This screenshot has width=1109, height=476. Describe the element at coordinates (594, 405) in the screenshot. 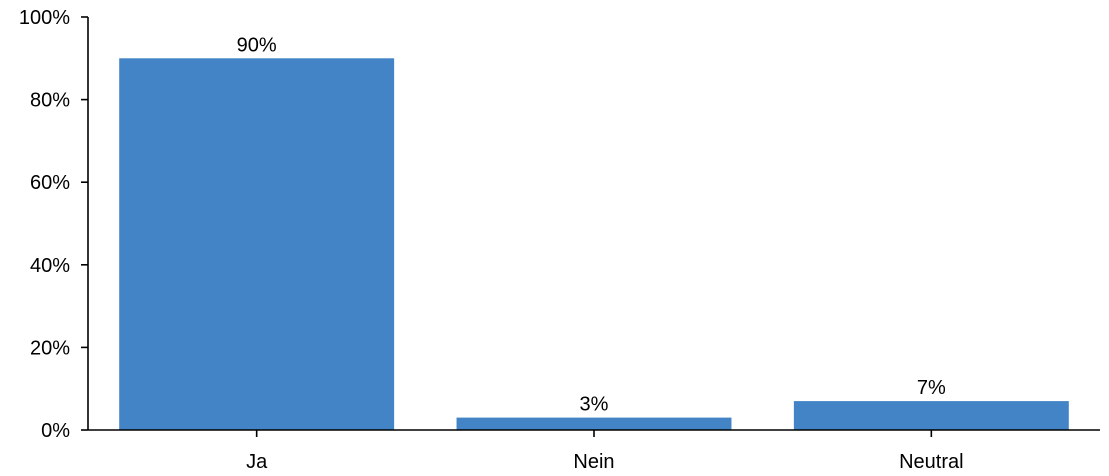

I see `data-label-nein: 3%` at that location.